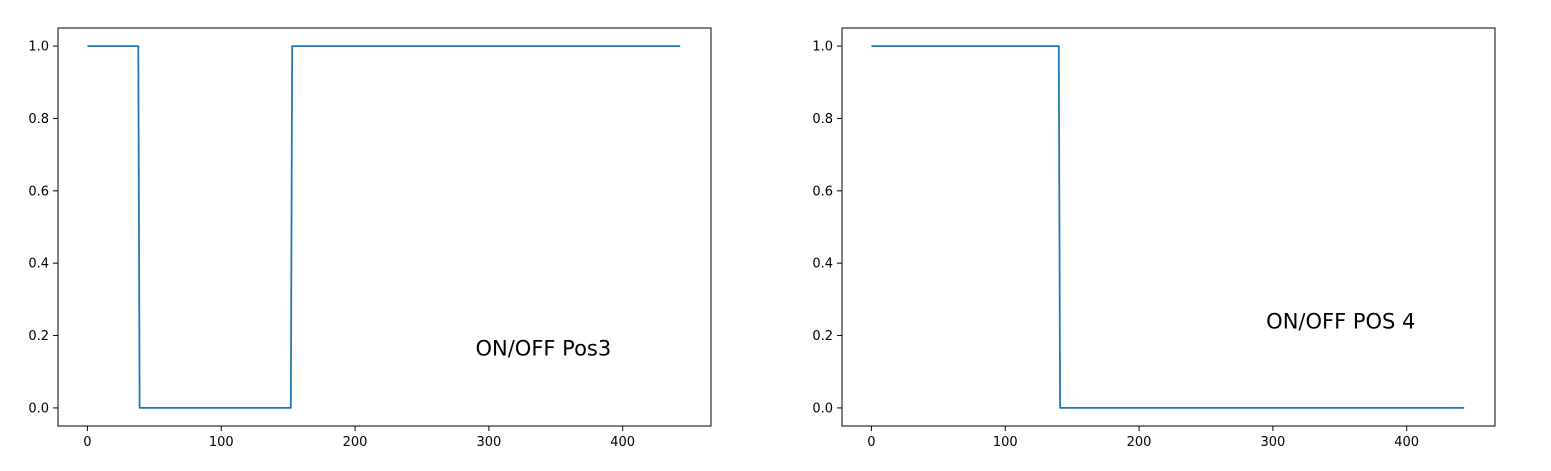 Image resolution: width=1551 pixels, height=471 pixels. I want to click on chart-0-y-tick-label: 1.0, so click(38, 47).